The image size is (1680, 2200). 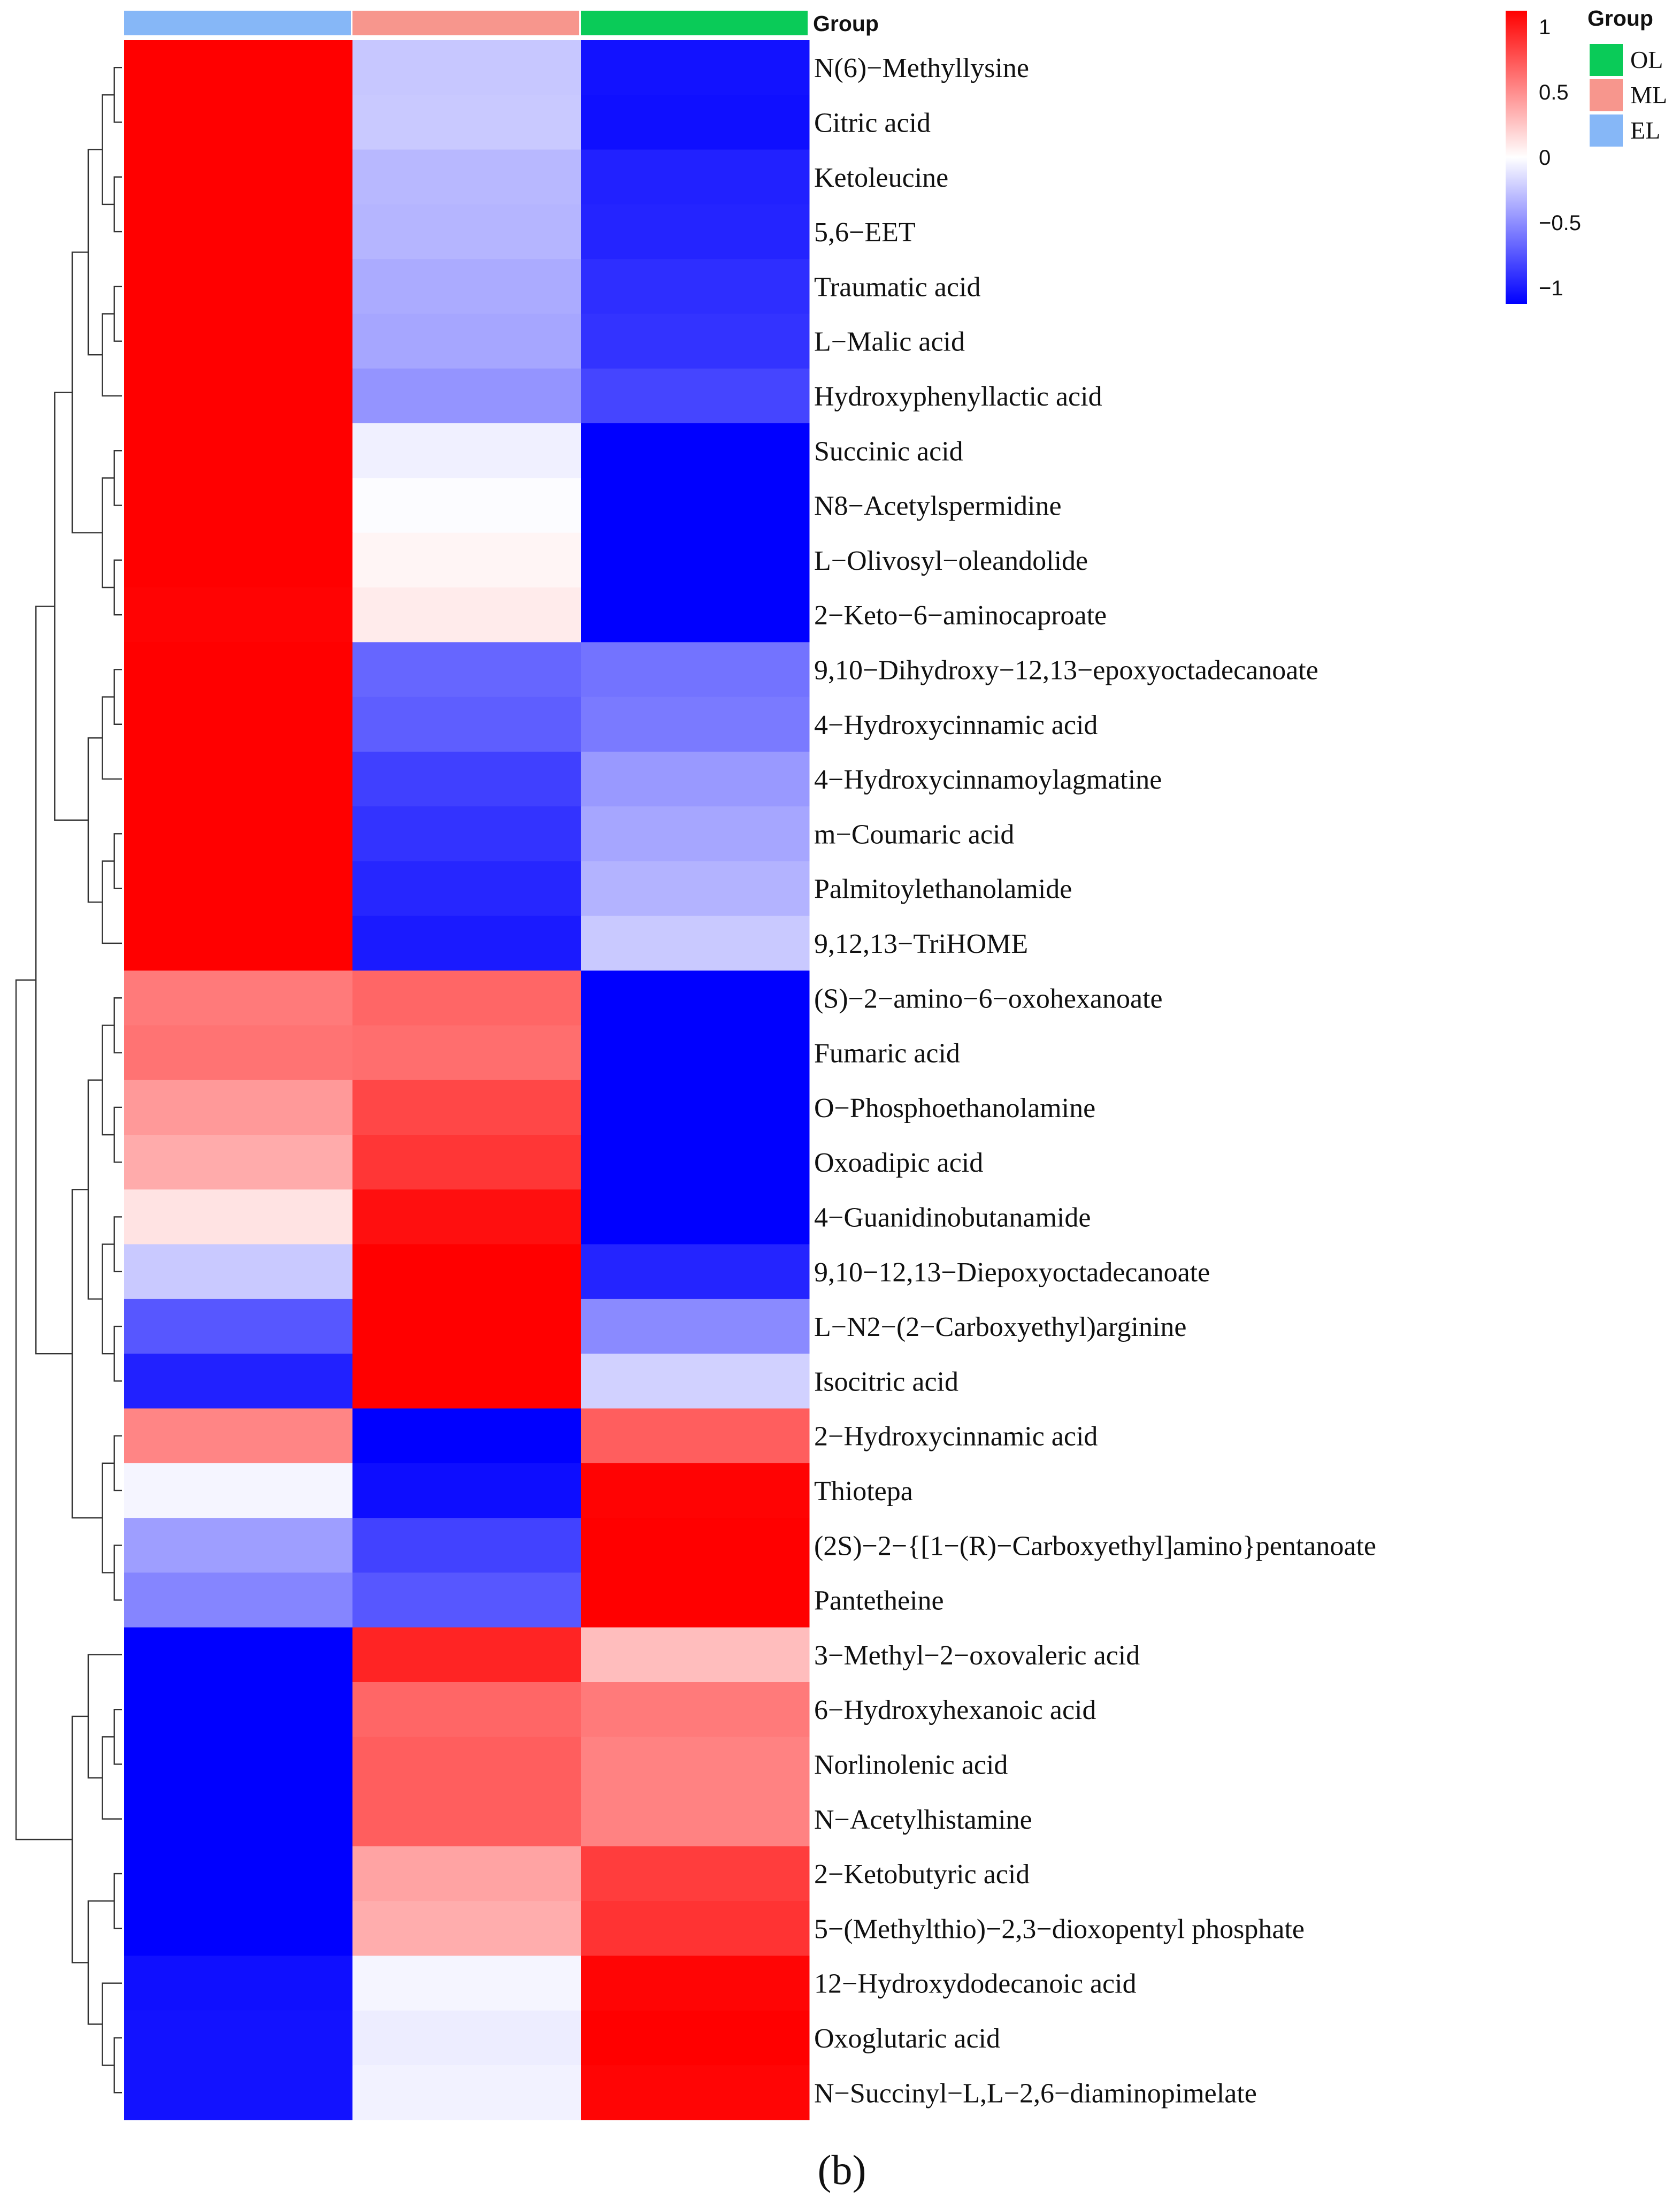 I want to click on row-label: (S)−2−amino−6−oxohexanoate, so click(x=988, y=998).